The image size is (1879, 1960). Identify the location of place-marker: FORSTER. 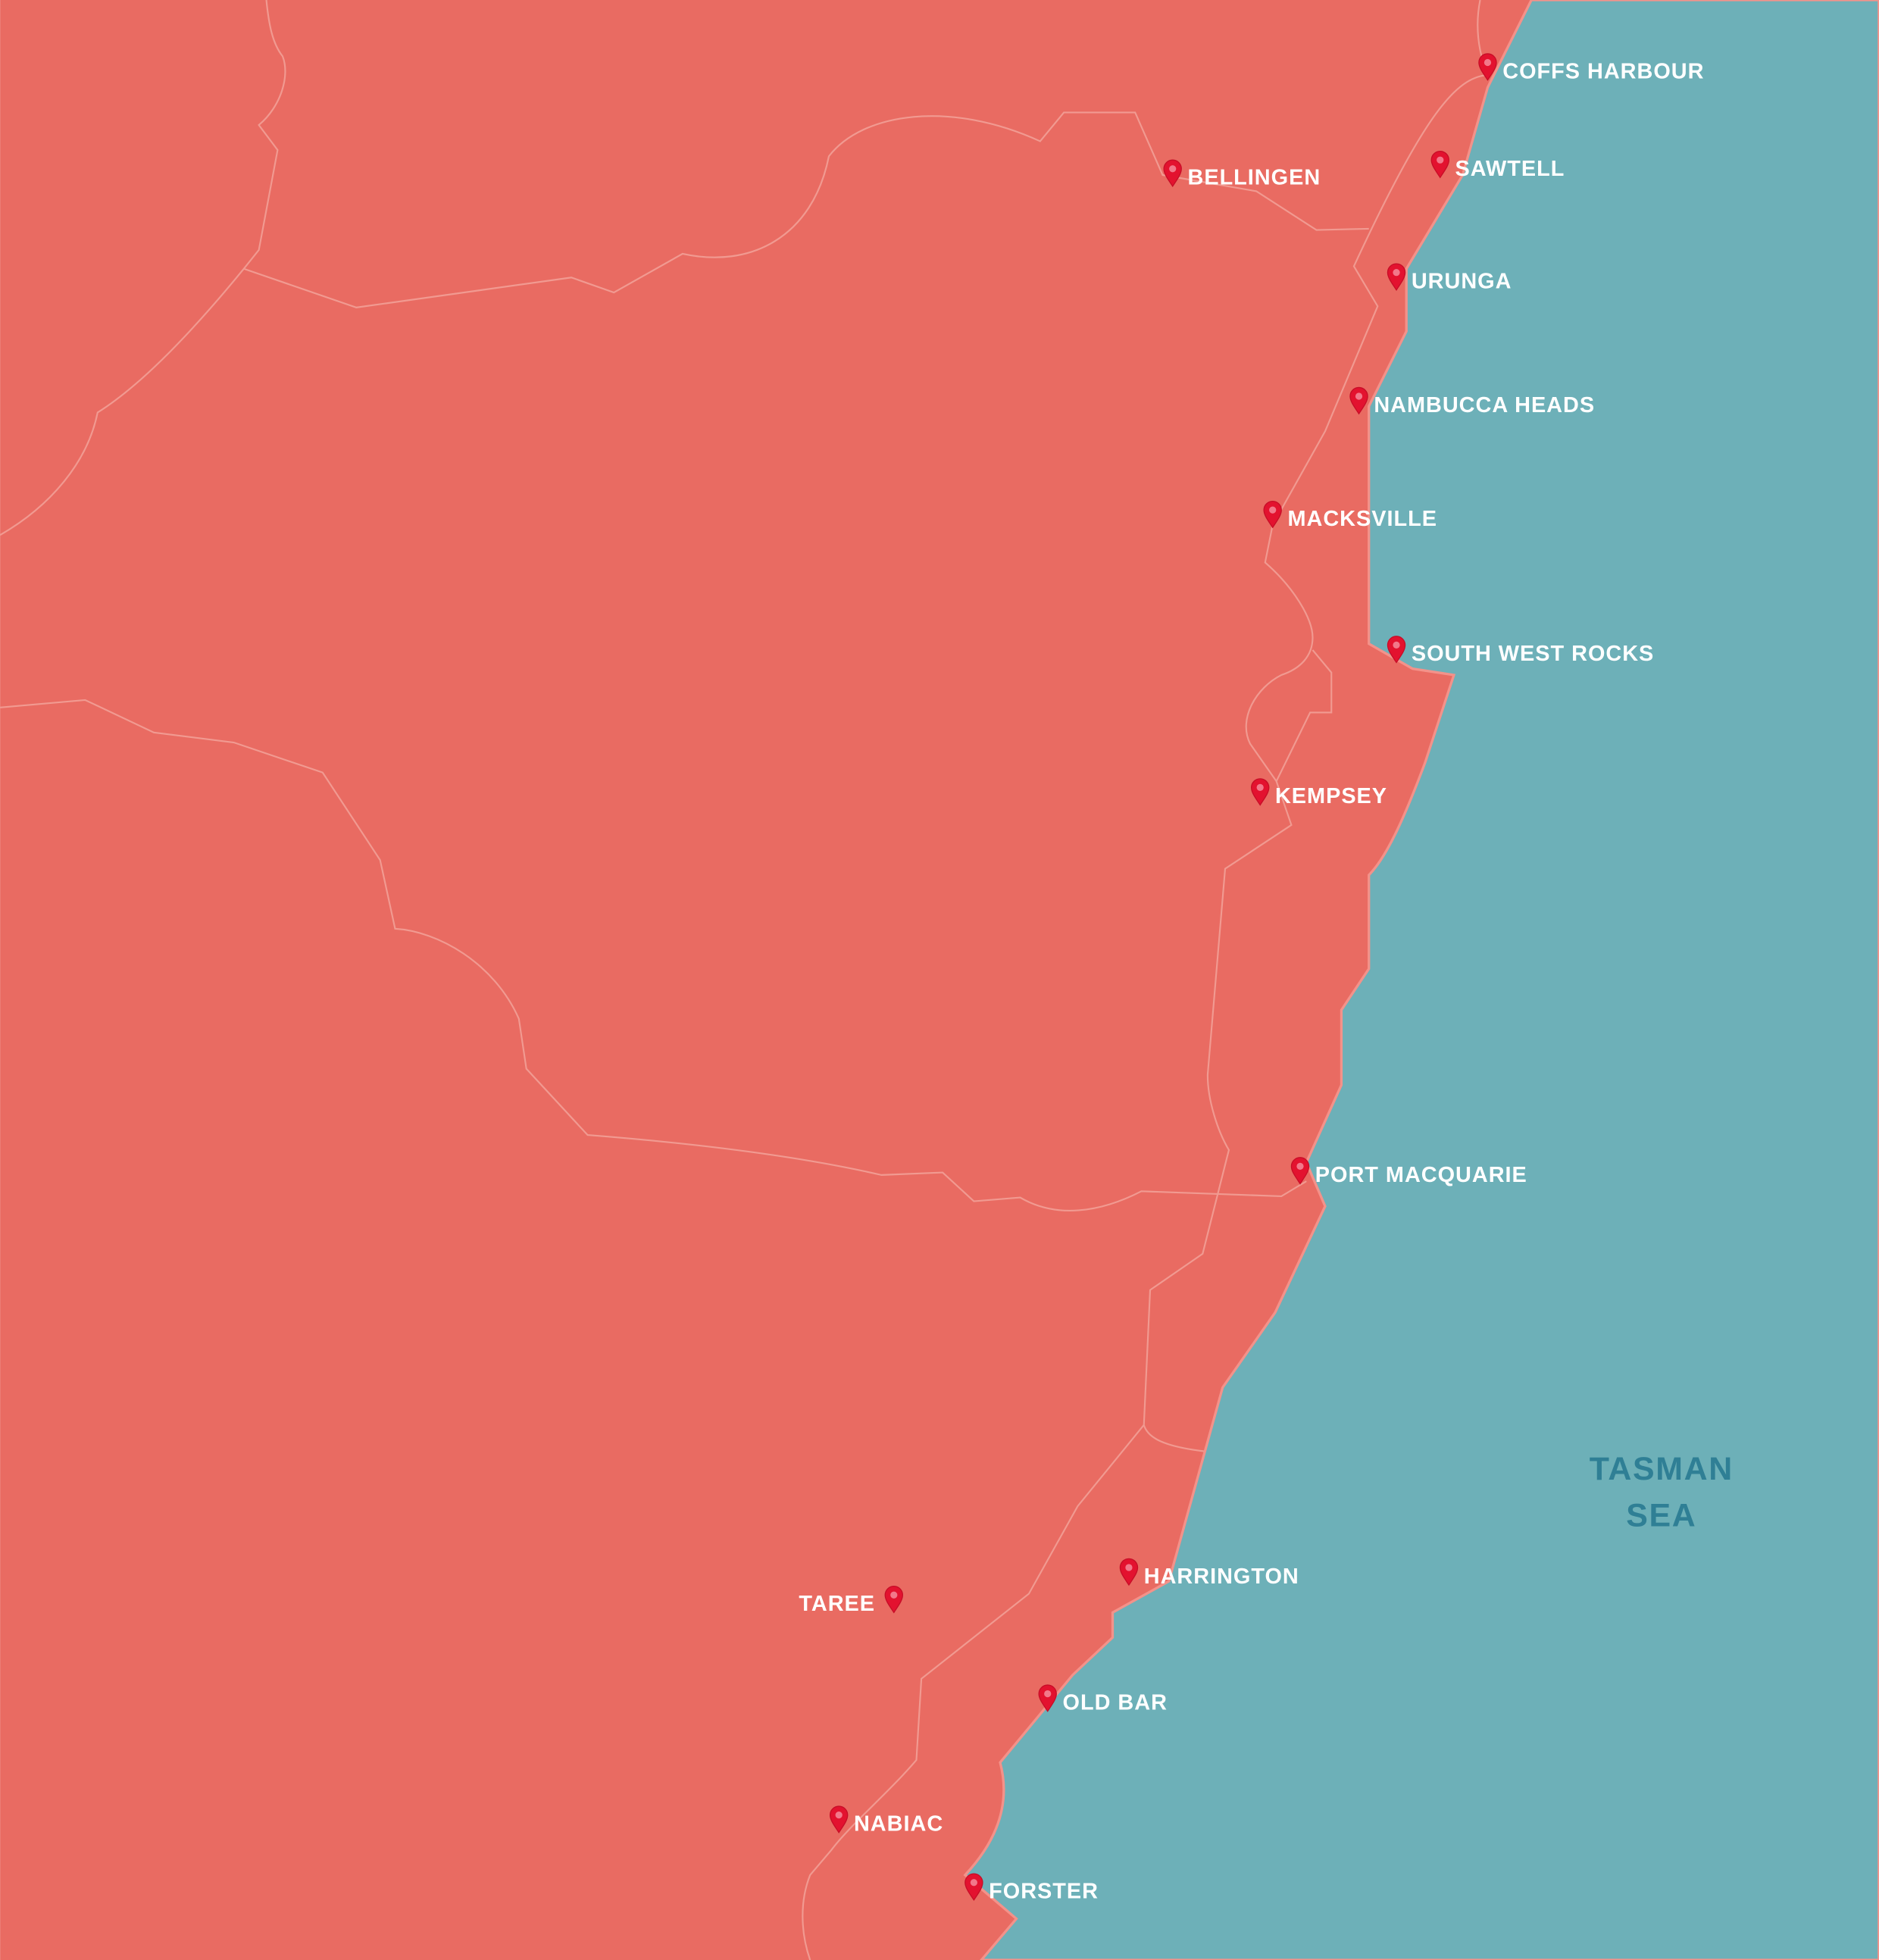
(1032, 1889).